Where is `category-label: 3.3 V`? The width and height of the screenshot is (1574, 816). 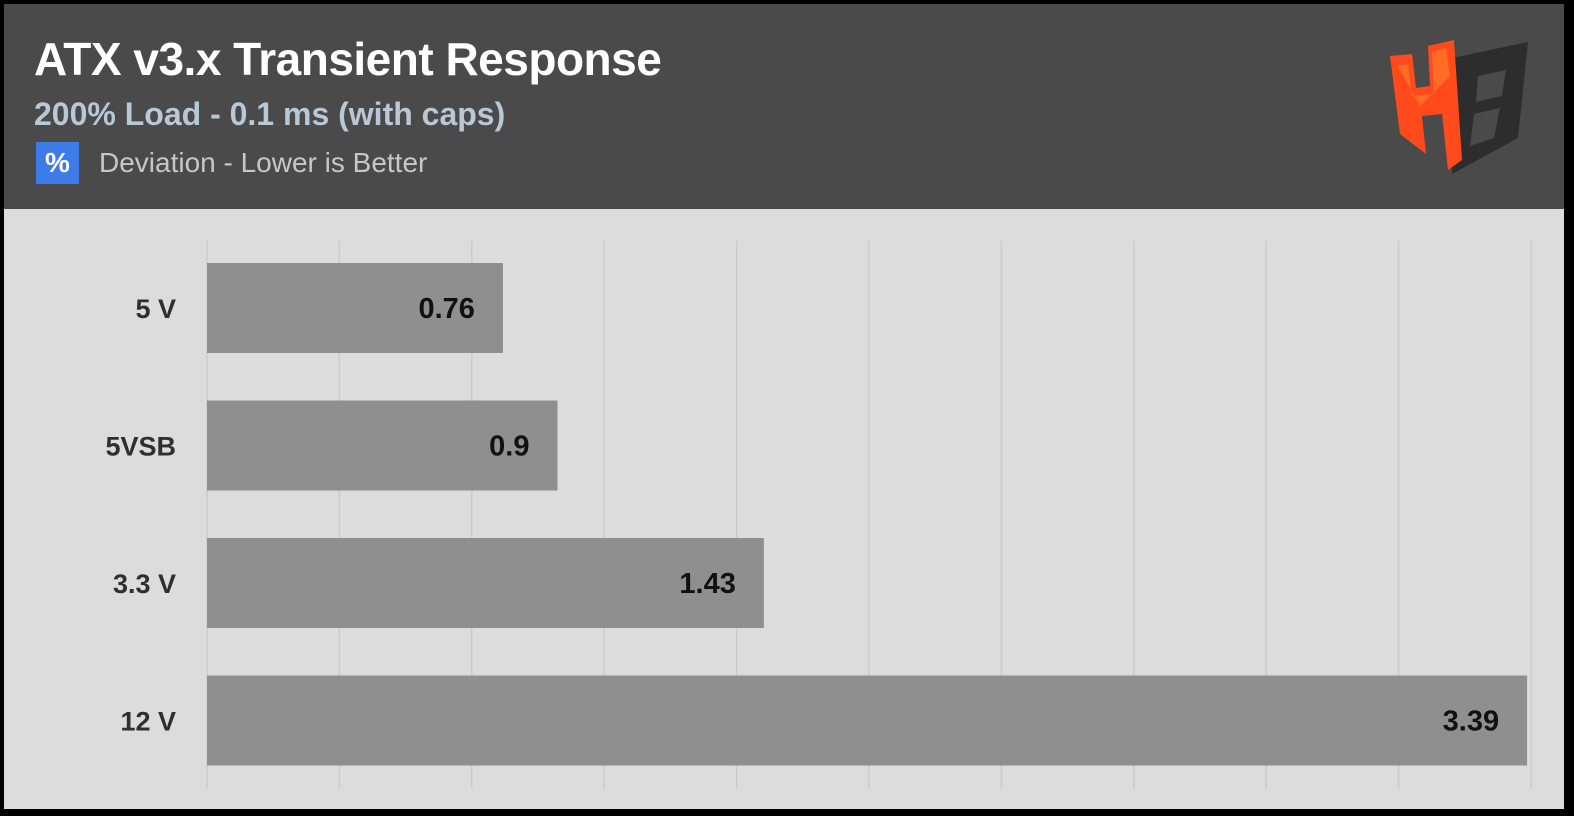 category-label: 3.3 V is located at coordinates (144, 584).